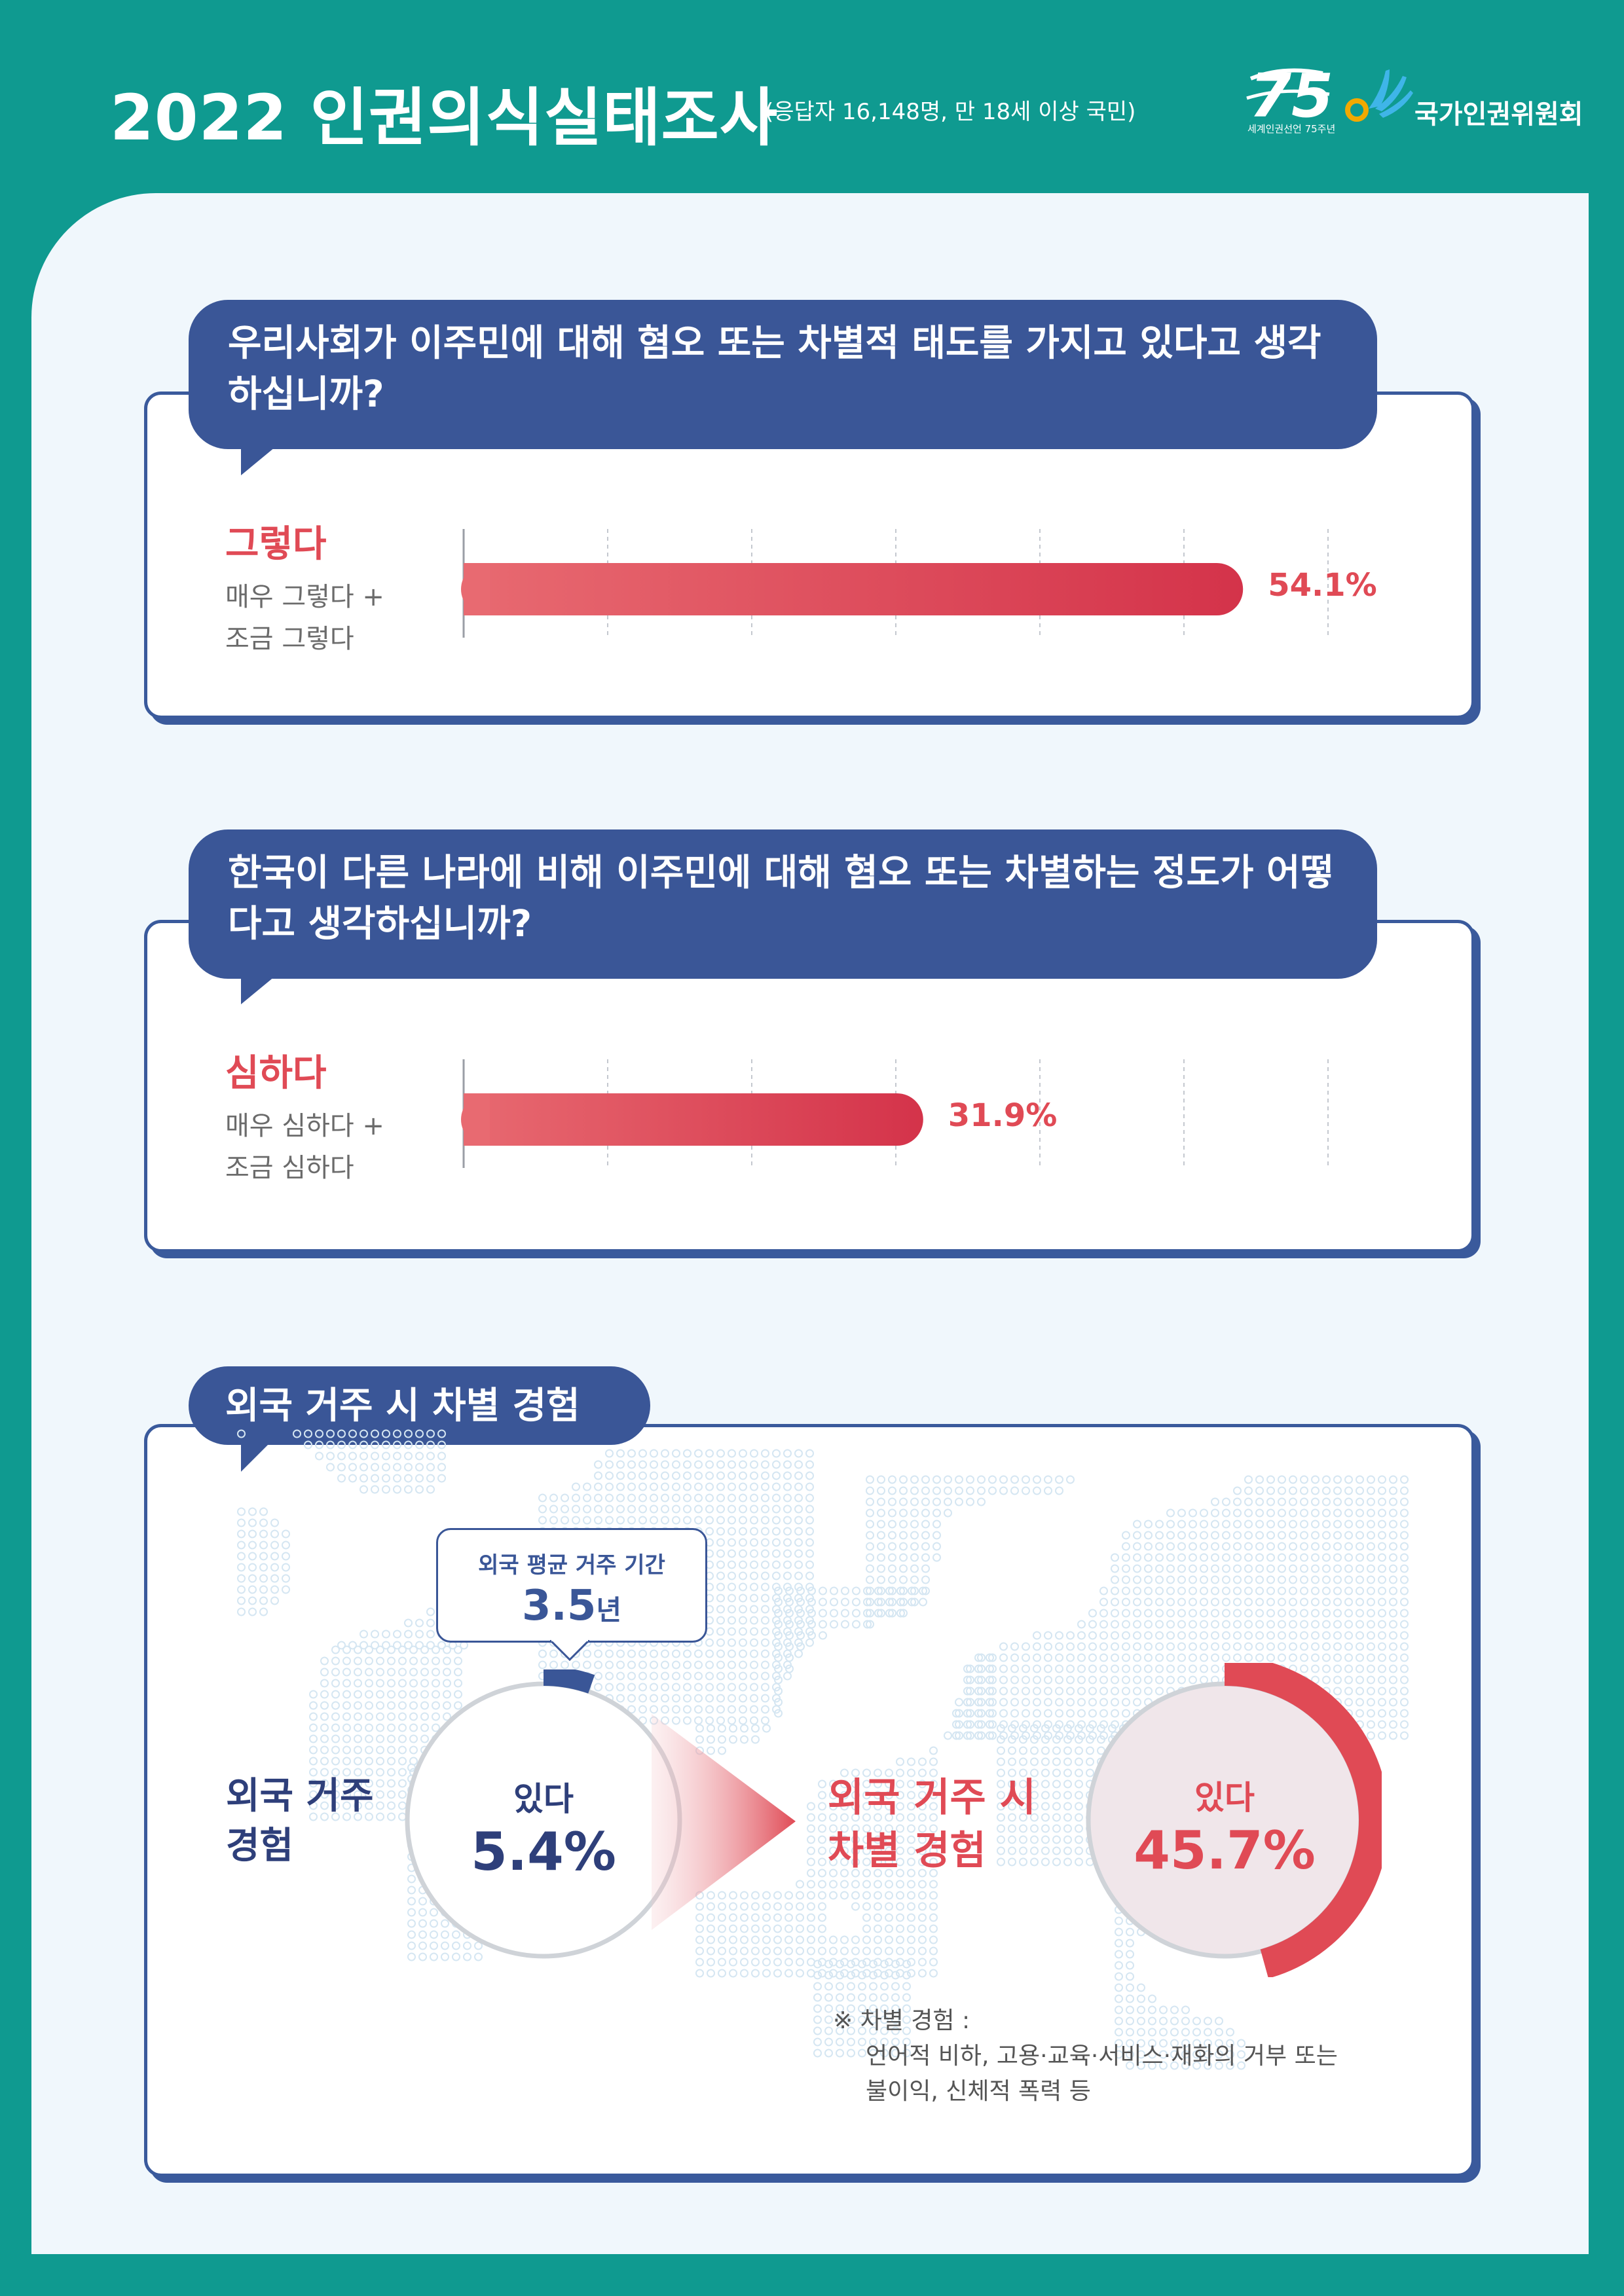  Describe the element at coordinates (1225, 1850) in the screenshot. I see `discrimination-experience-value: 45.7%` at that location.